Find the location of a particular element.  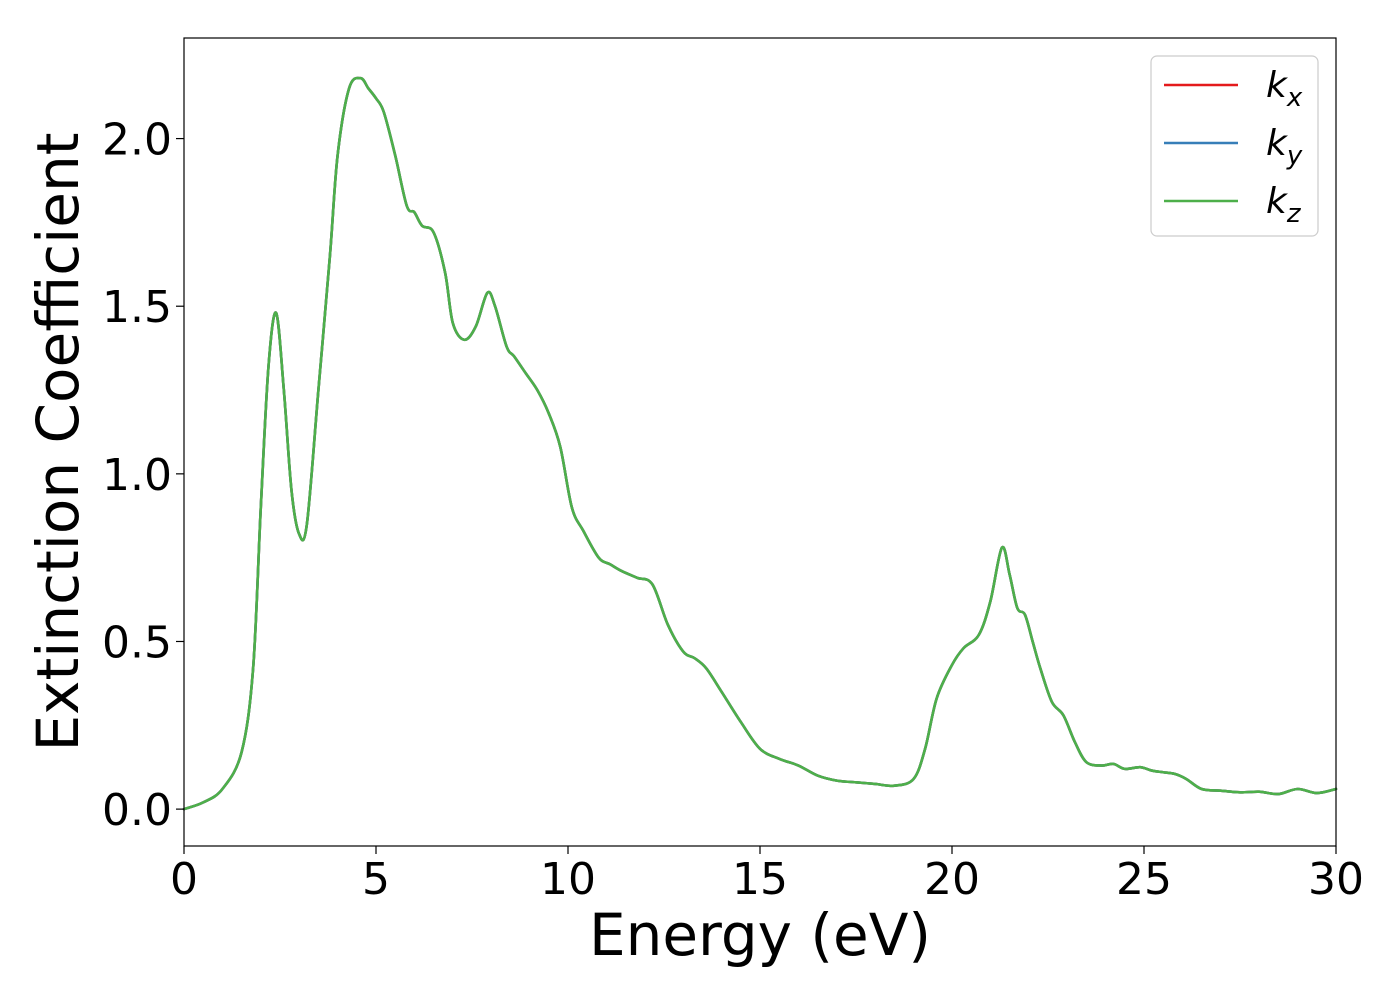

x-tick-label: 15 is located at coordinates (760, 879).